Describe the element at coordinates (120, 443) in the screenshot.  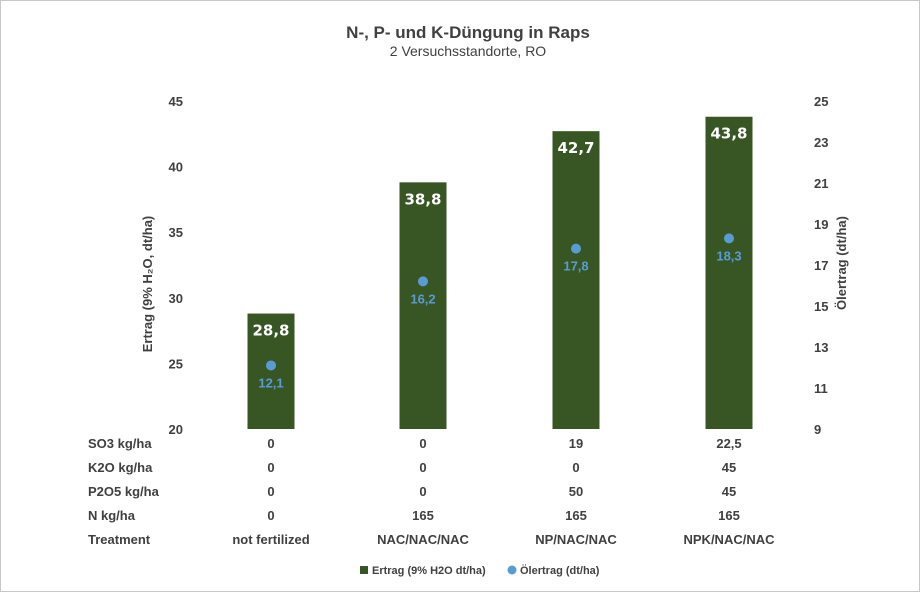
I see `table-row-label: SO3 kg/ha` at that location.